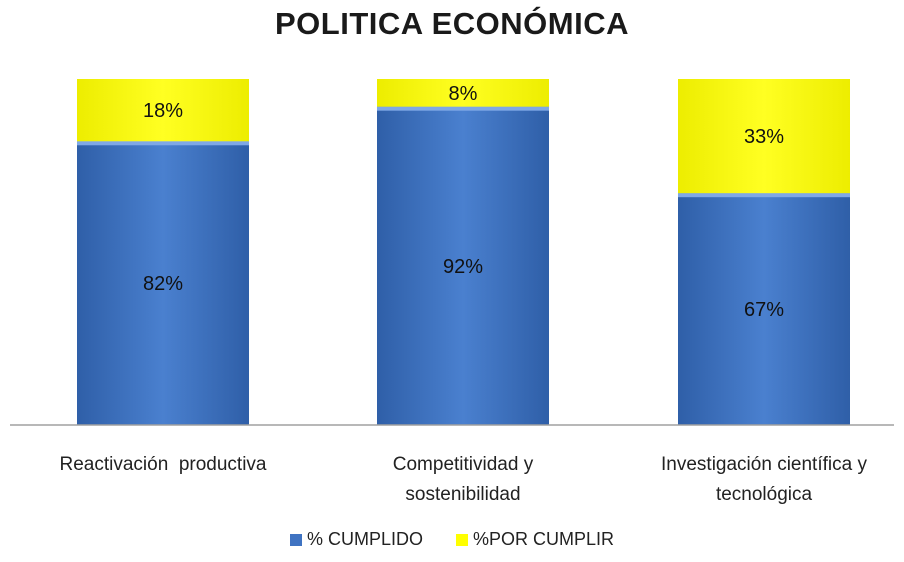 The width and height of the screenshot is (904, 562). I want to click on data-label-por-cumplir-2: 33%, so click(764, 137).